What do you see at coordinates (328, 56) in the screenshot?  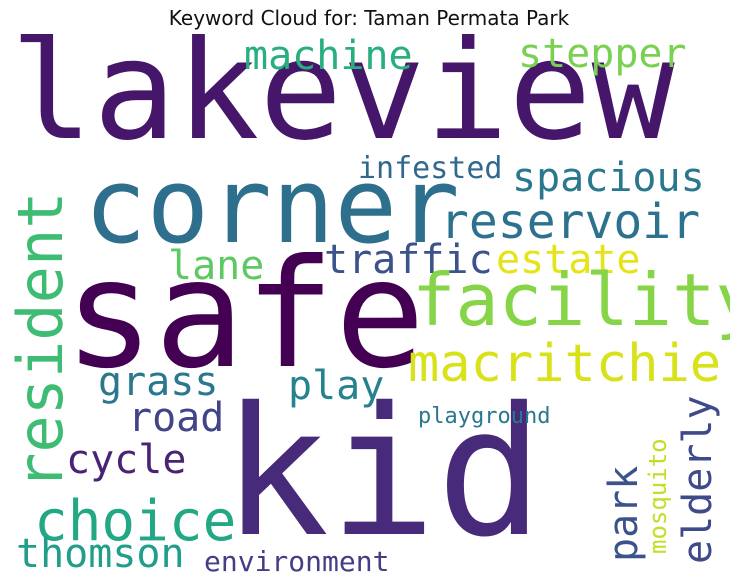 I see `word-machine: machine` at bounding box center [328, 56].